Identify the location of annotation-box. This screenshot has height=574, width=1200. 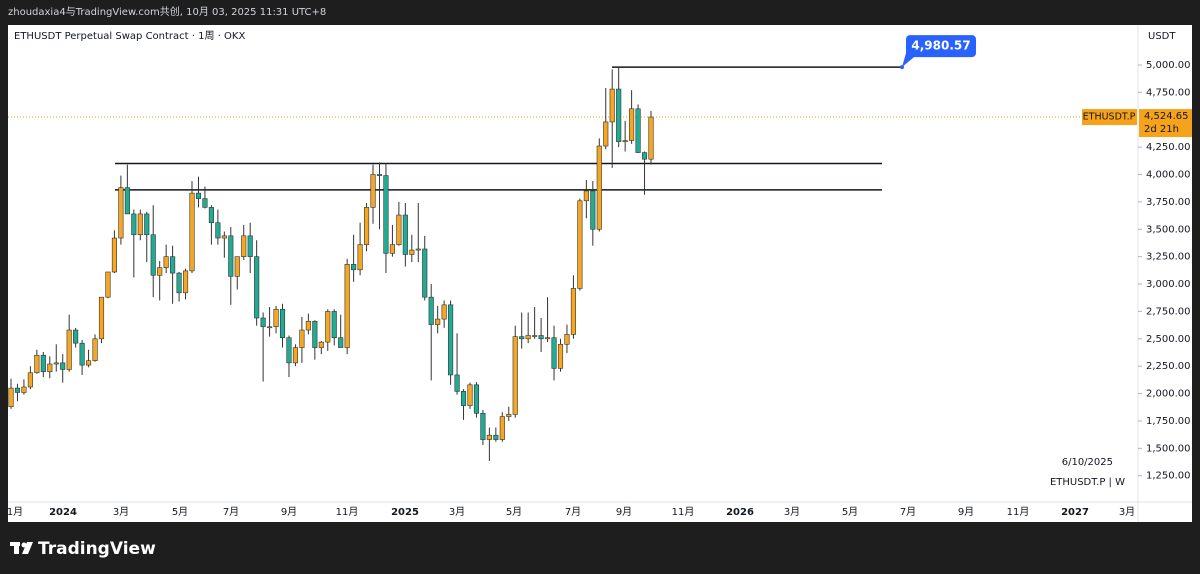
(941, 46).